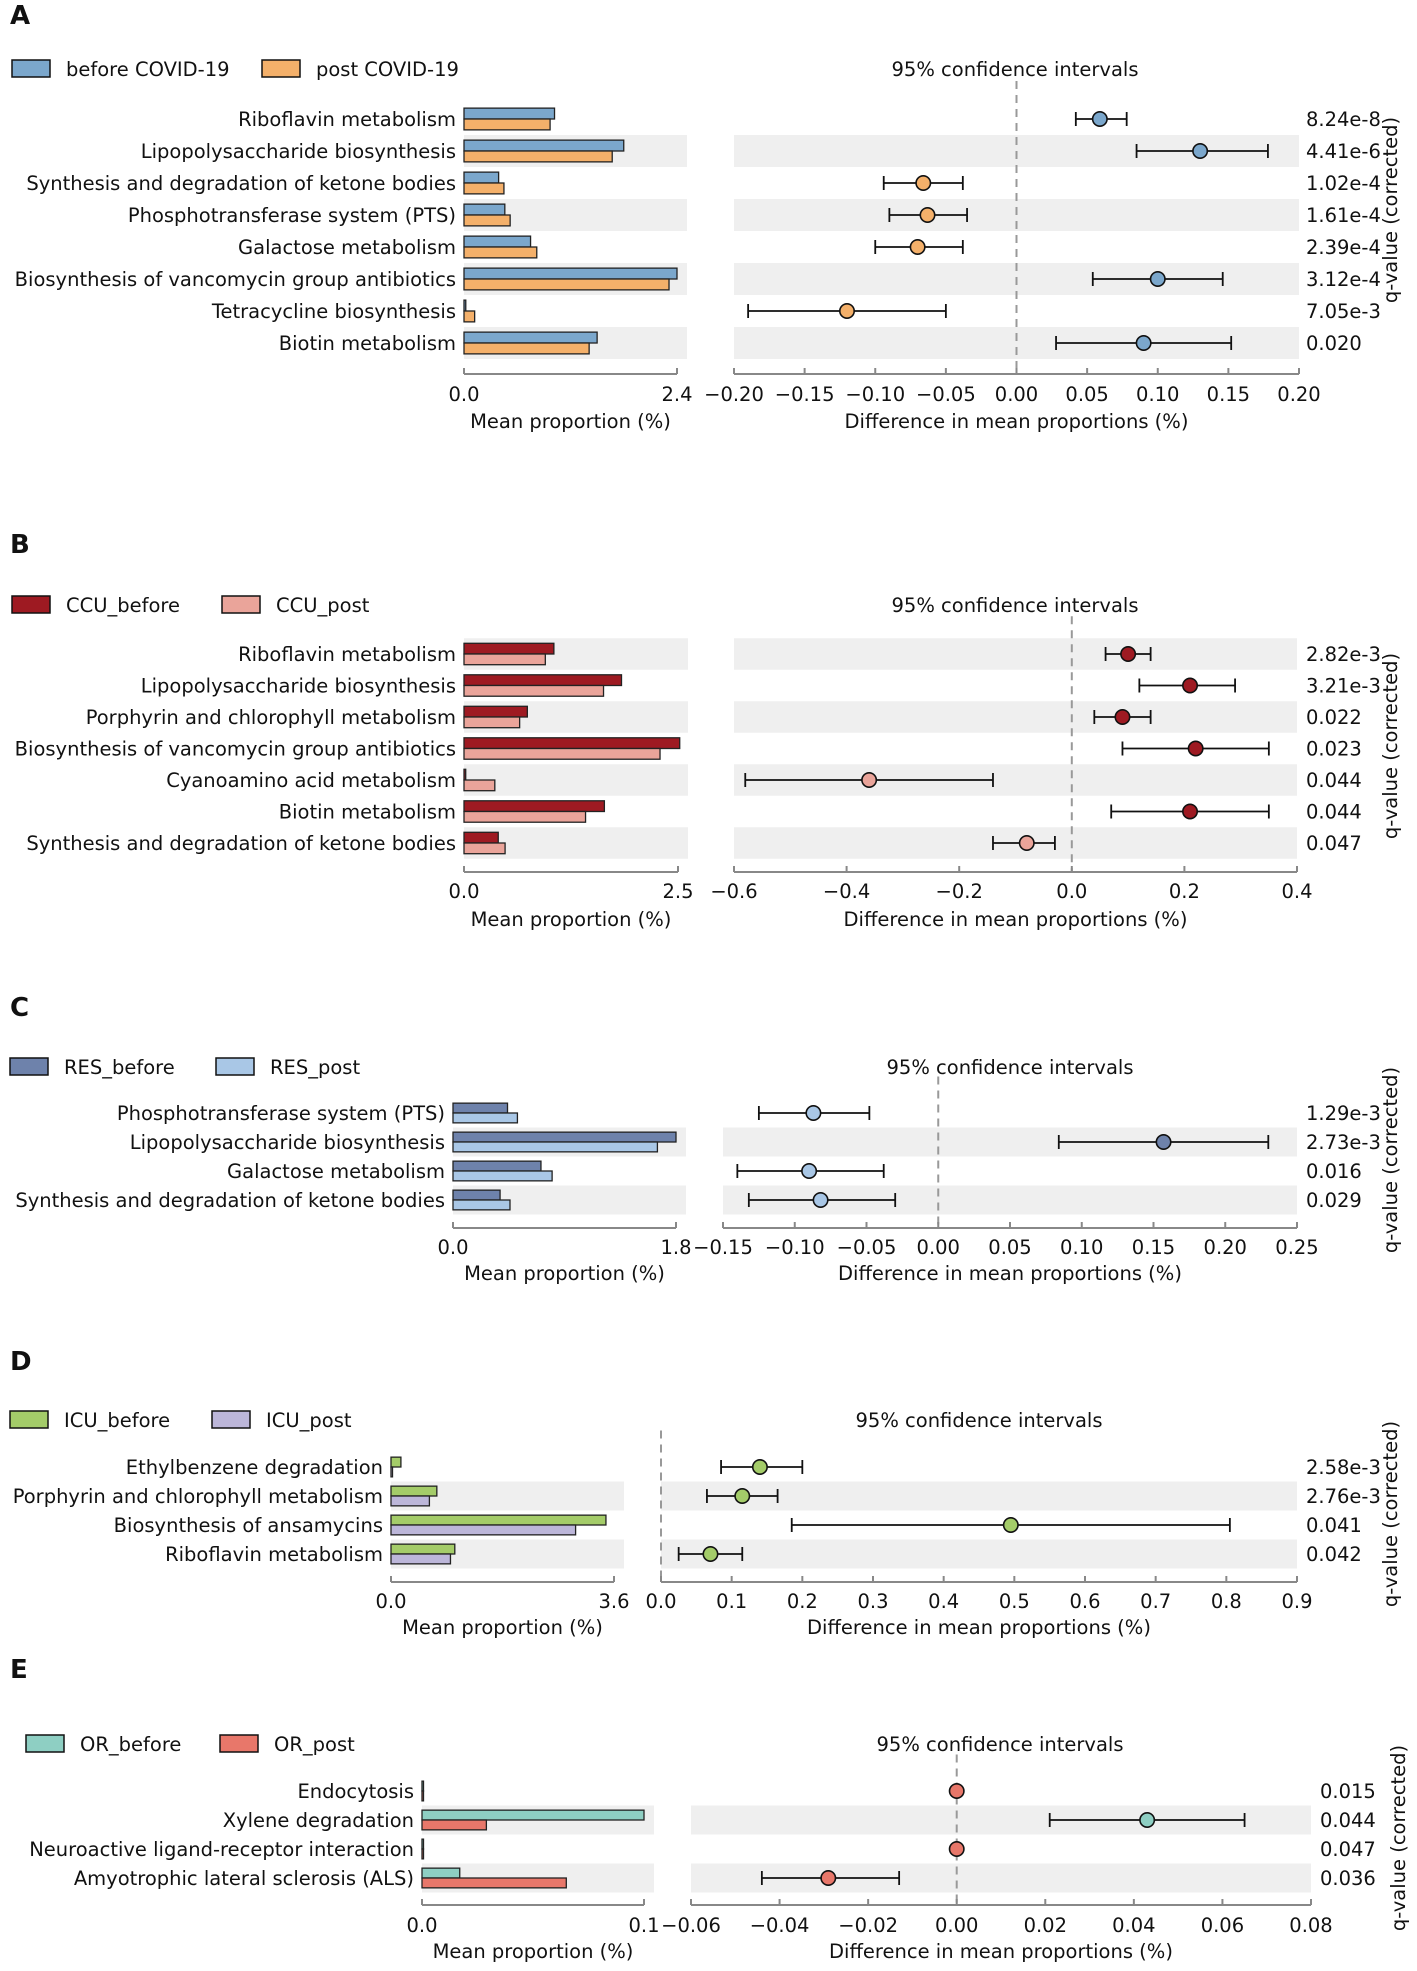  What do you see at coordinates (1334, 749) in the screenshot?
I see `q-value: 0.023` at bounding box center [1334, 749].